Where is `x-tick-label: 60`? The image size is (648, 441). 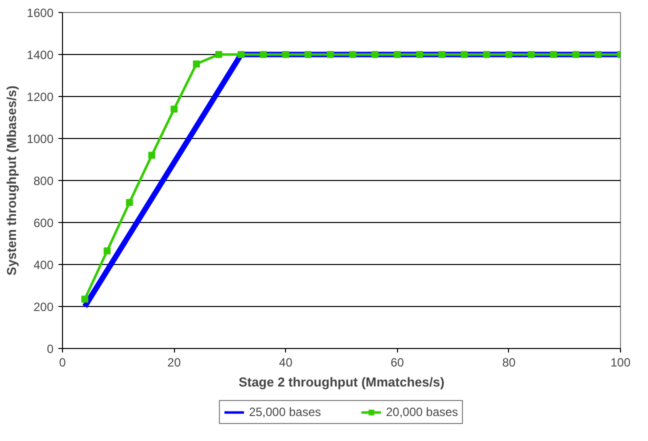
x-tick-label: 60 is located at coordinates (397, 363).